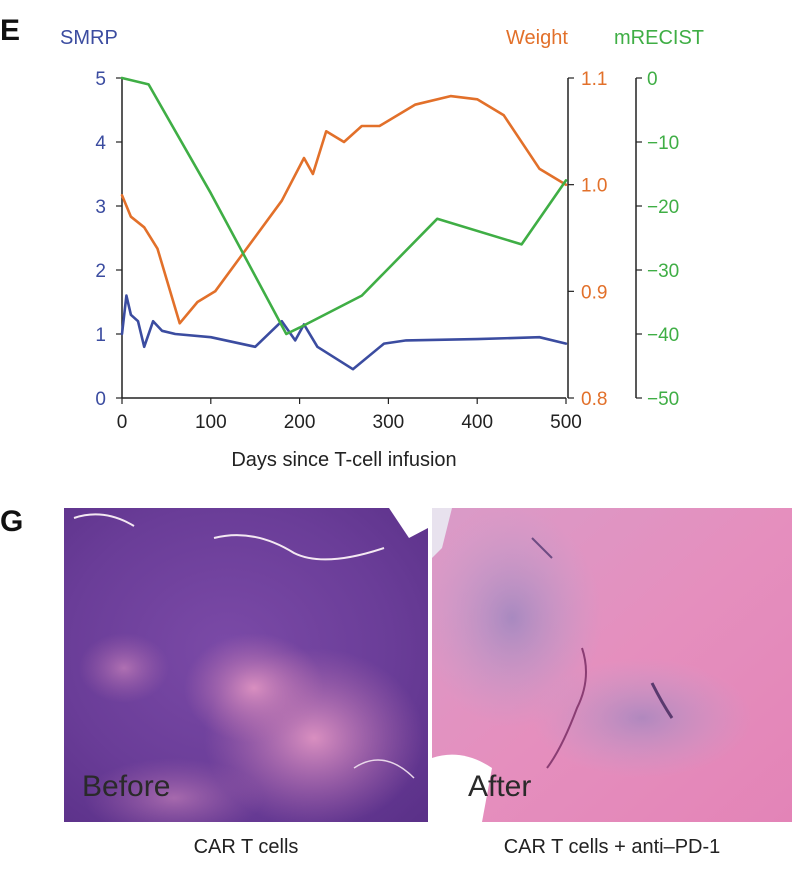  I want to click on x-axis-label: Days since T-cell infusion, so click(343, 460).